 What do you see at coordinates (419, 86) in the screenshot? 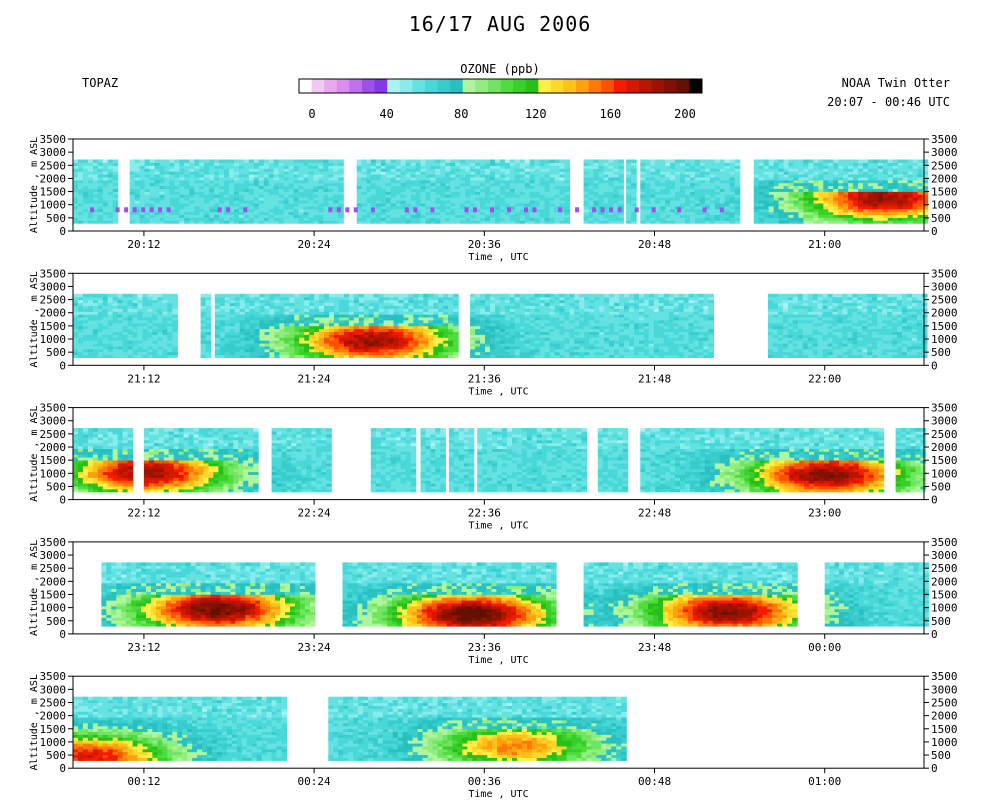
I see `colorbar-swatch` at bounding box center [419, 86].